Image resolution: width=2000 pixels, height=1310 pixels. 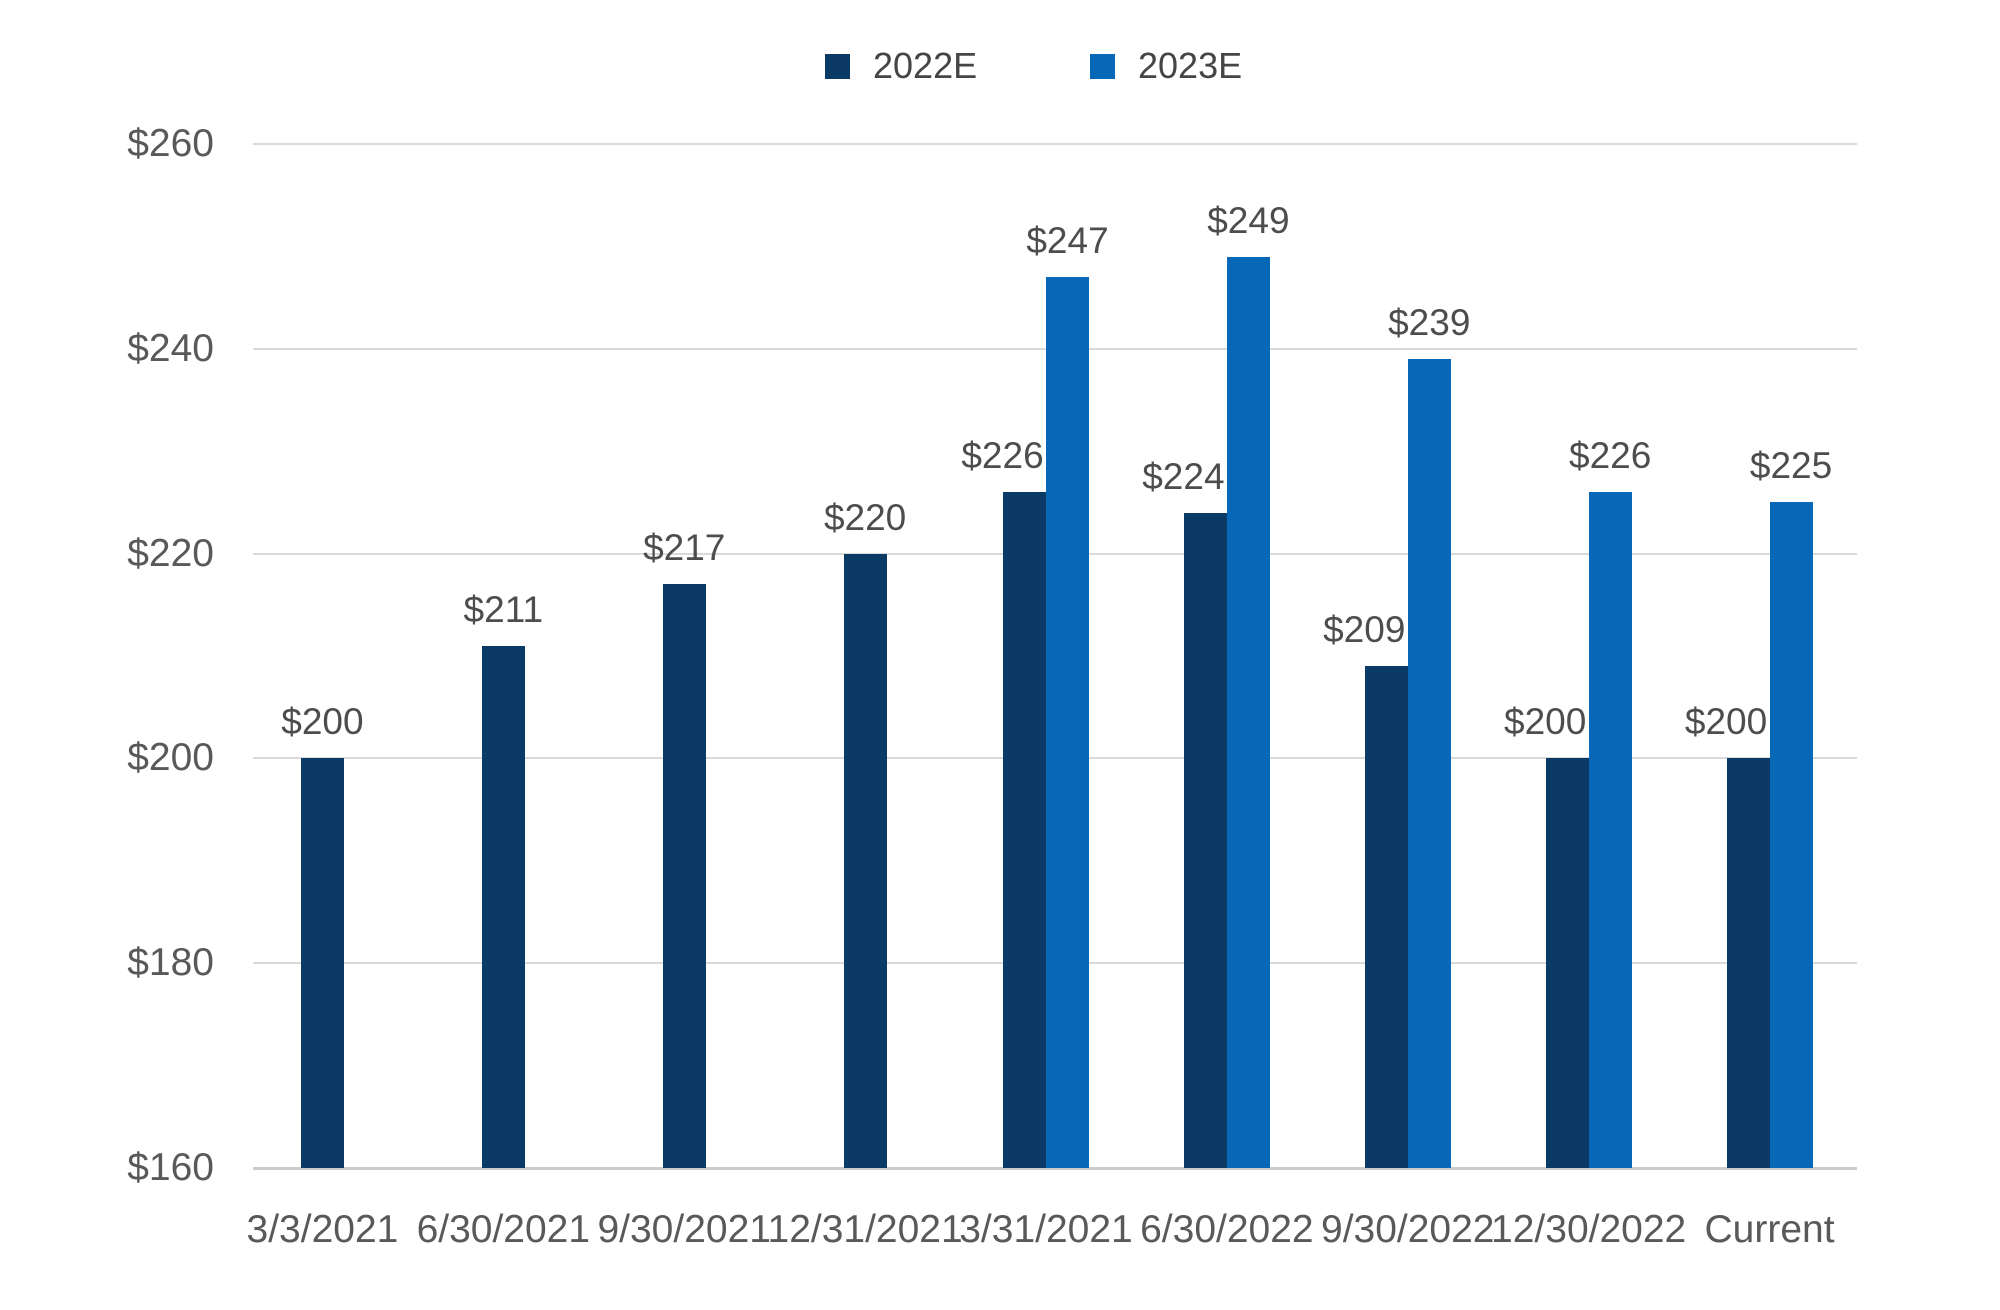 I want to click on bar-value-label-2023e-7: $226, so click(x=1610, y=456).